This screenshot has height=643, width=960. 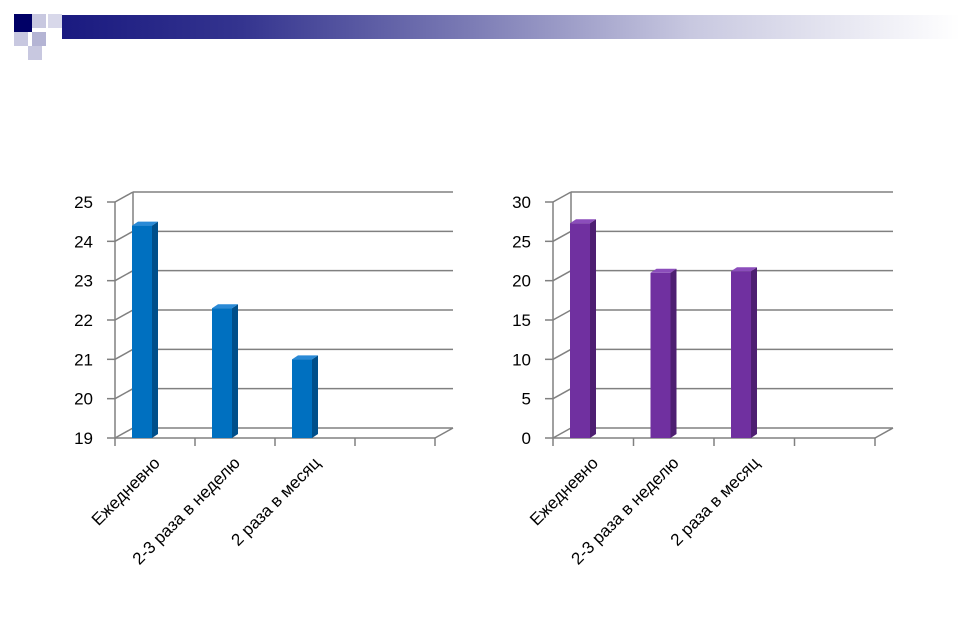 I want to click on y-tick-label: 24, so click(x=83, y=241).